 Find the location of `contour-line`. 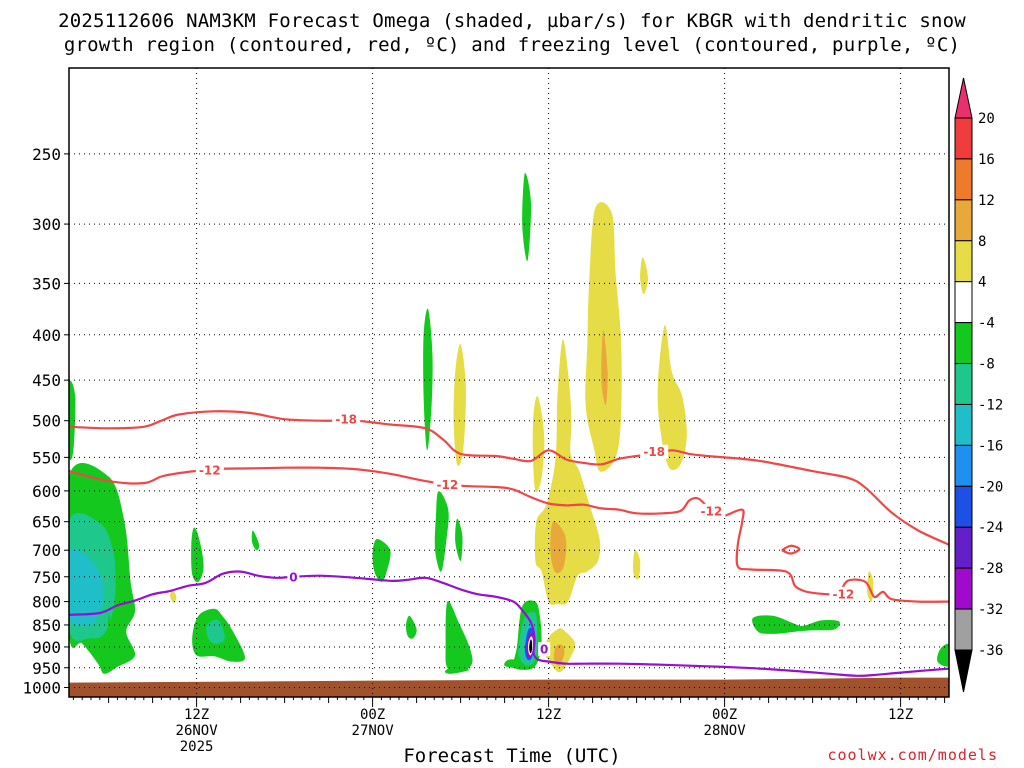

contour-line is located at coordinates (791, 549).